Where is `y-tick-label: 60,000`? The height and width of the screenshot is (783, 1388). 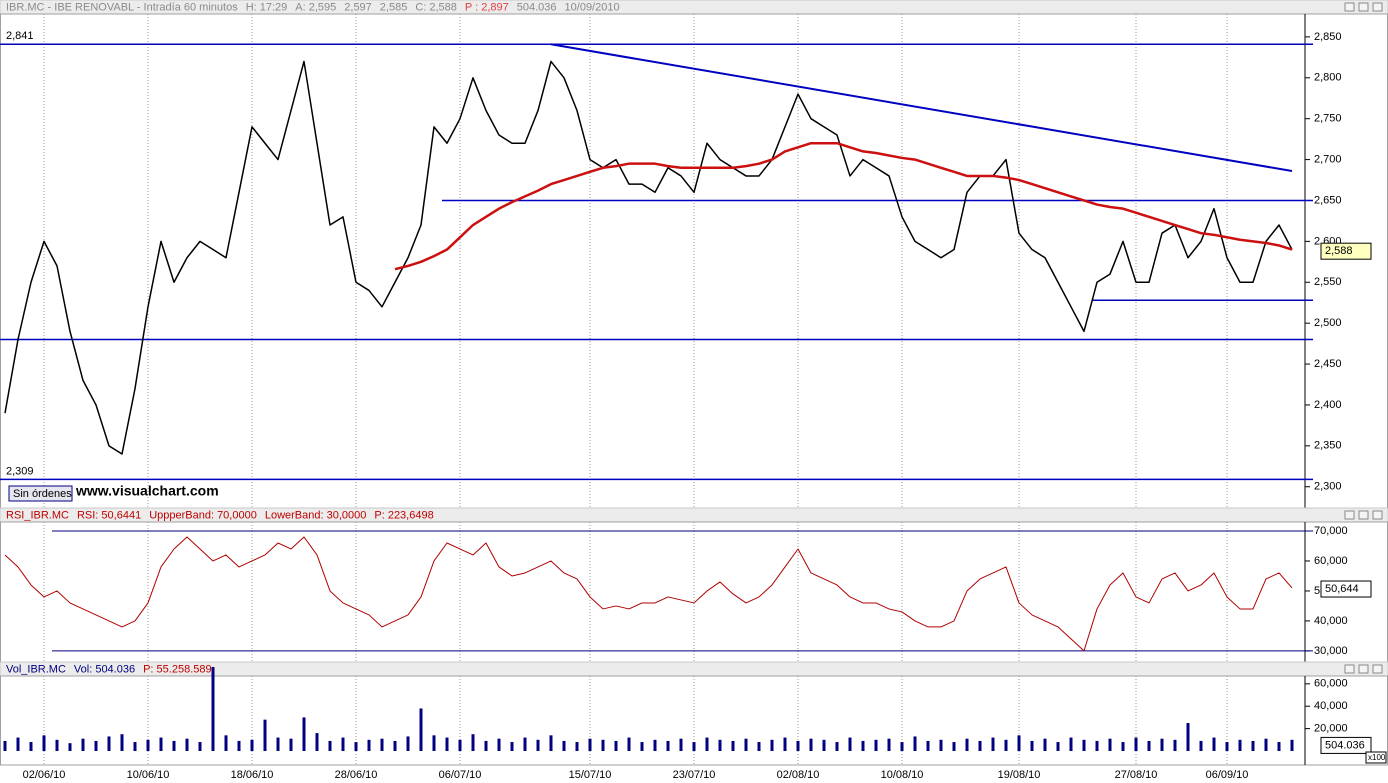 y-tick-label: 60,000 is located at coordinates (1331, 684).